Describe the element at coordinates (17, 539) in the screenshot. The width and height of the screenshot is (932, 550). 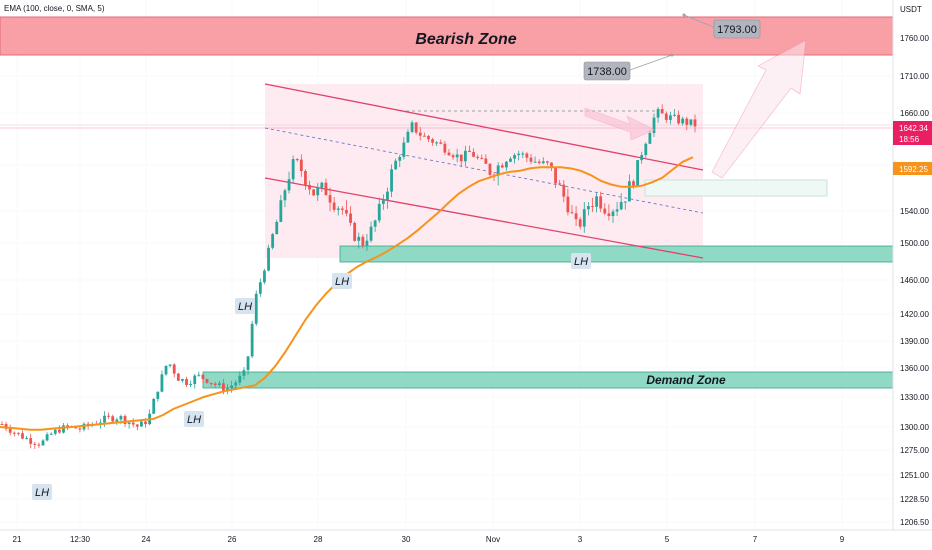
I see `x-tick-label: 21` at that location.